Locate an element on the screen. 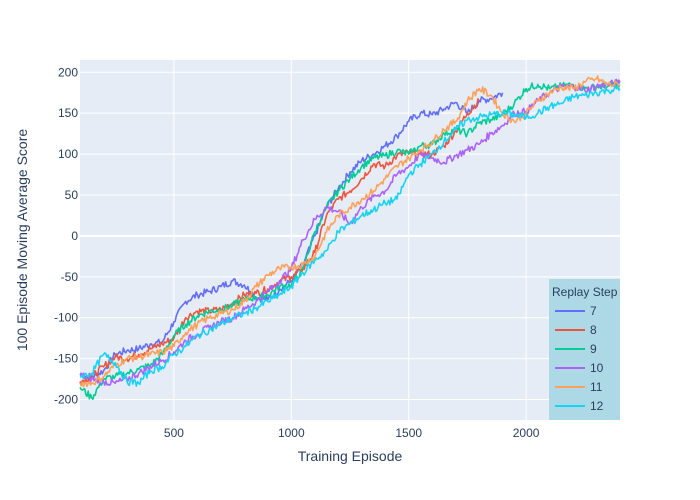  x-tick-label: 1500 is located at coordinates (408, 433).